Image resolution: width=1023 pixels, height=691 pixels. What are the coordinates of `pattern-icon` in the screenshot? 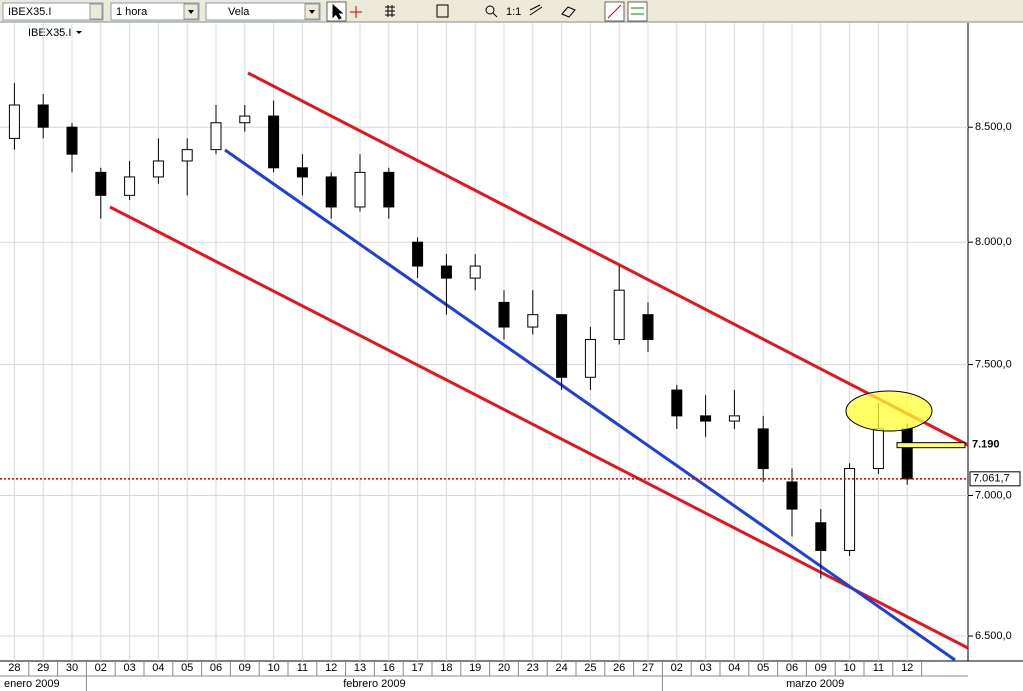 It's located at (637, 11).